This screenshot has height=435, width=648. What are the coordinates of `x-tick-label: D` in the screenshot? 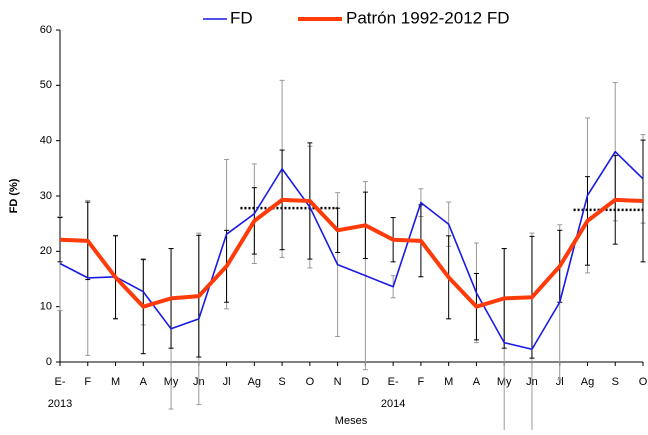 It's located at (365, 382).